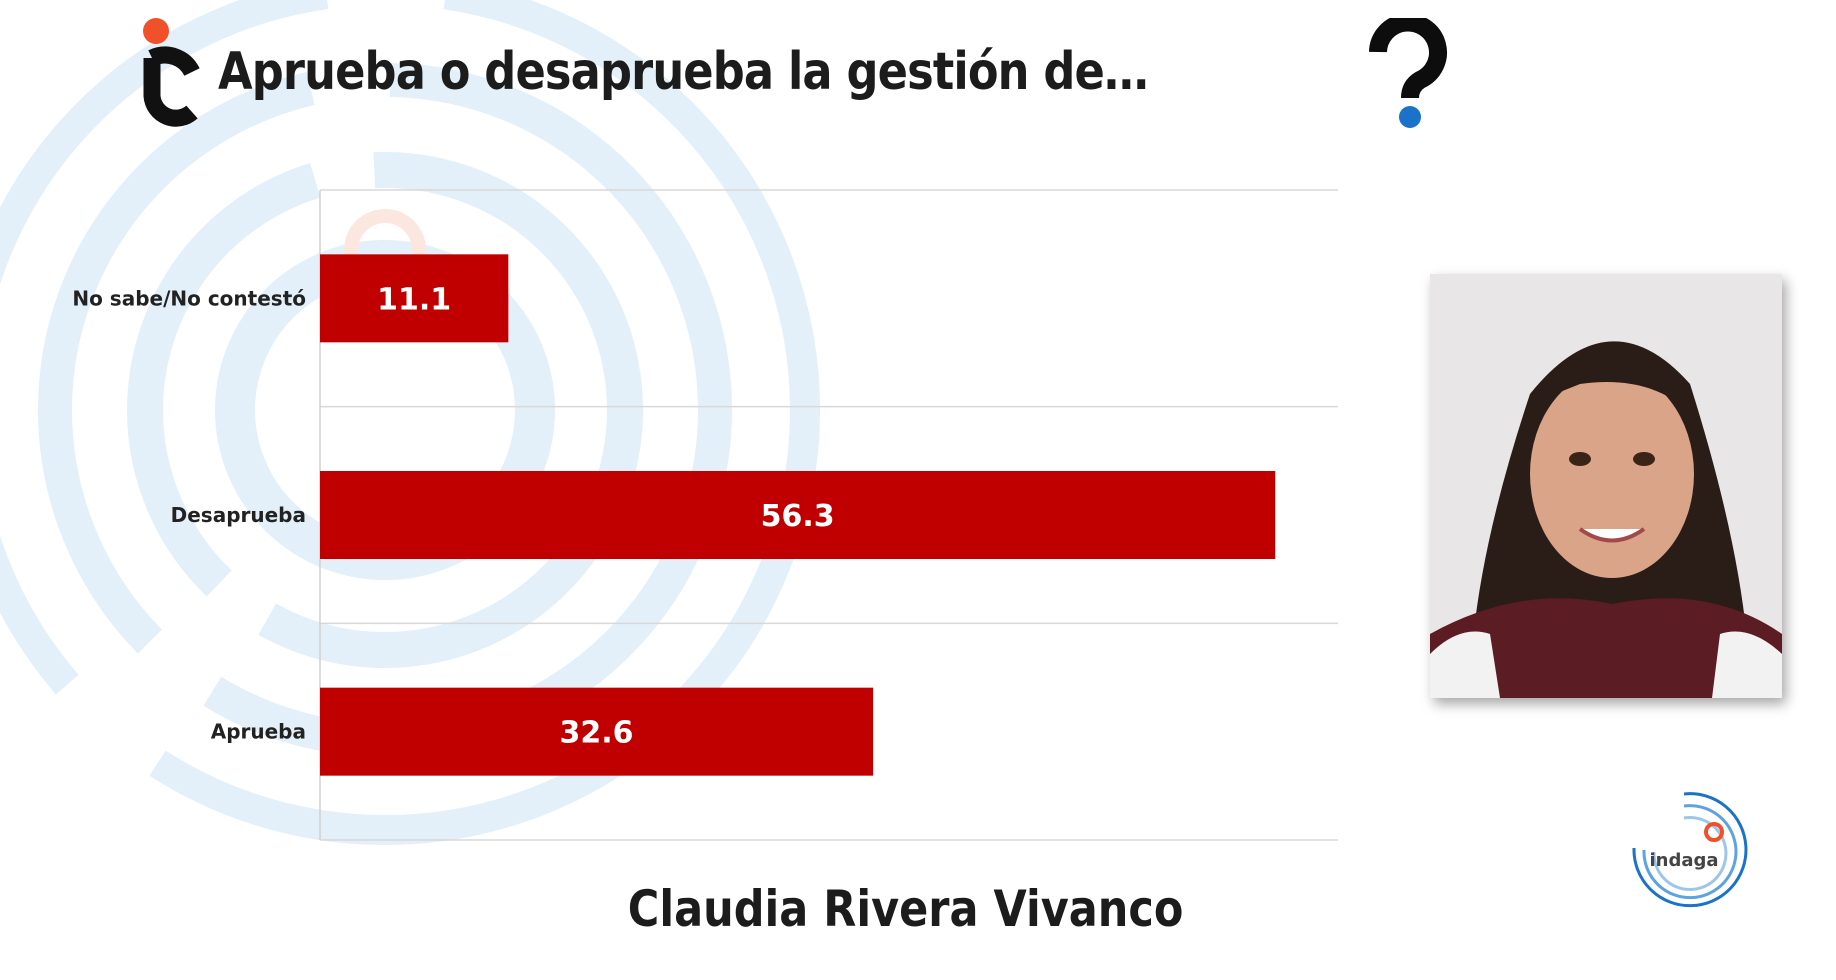  I want to click on value-label: 11.1, so click(414, 299).